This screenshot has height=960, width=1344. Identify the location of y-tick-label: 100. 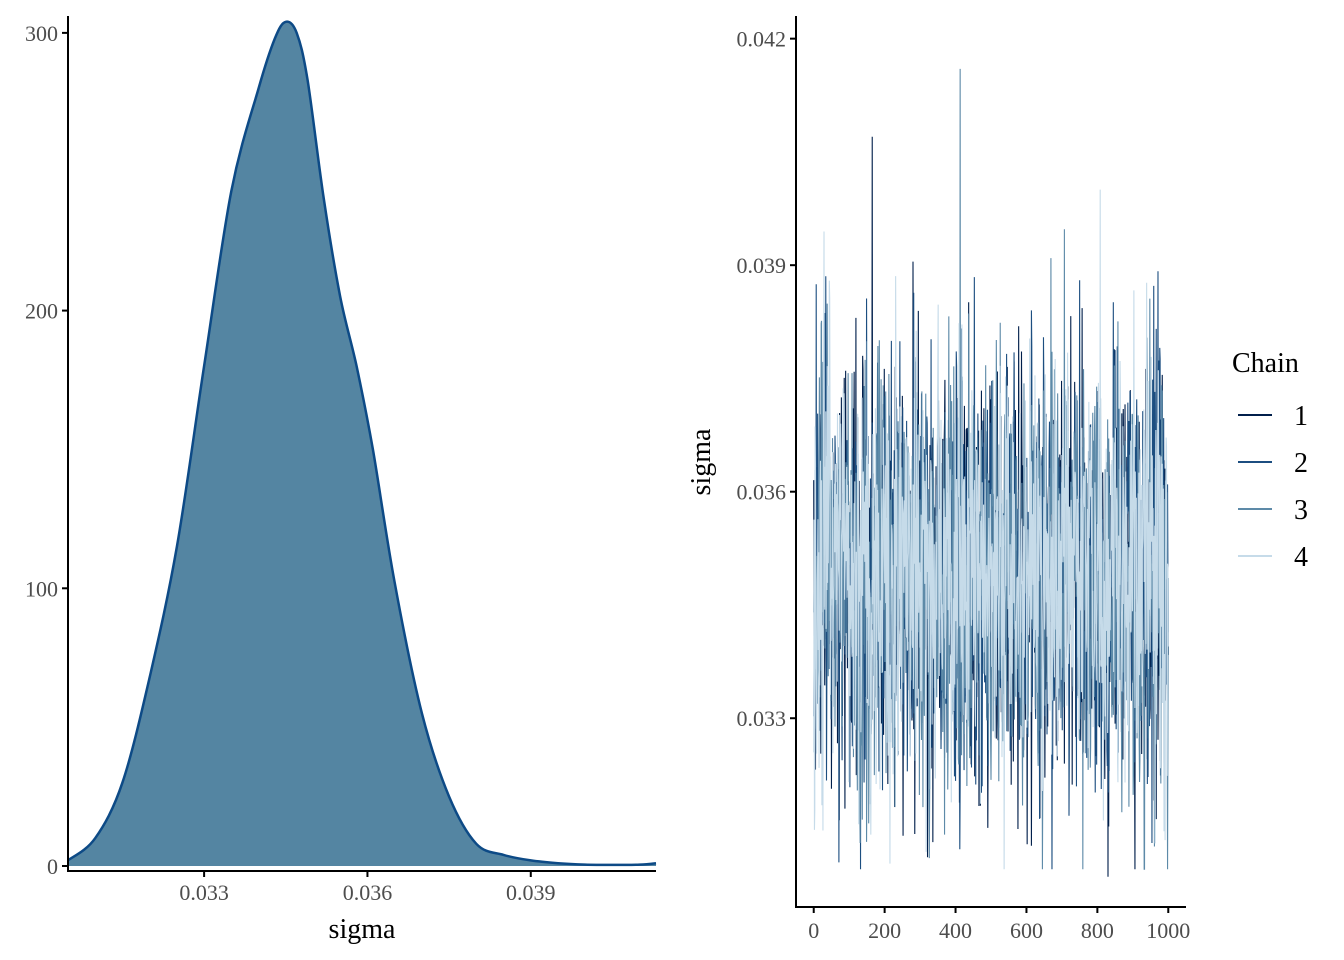
(41, 588).